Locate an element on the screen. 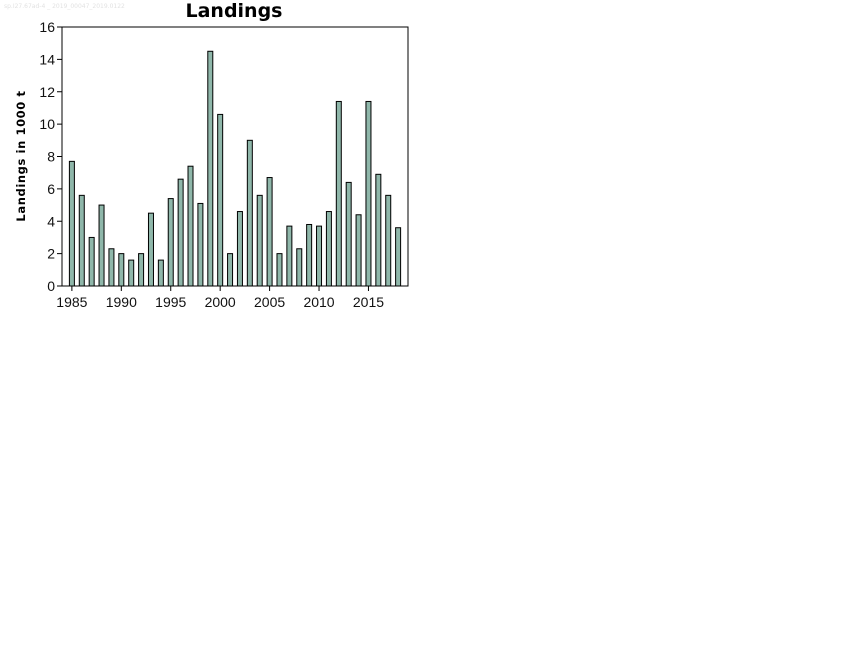  bar-2016 is located at coordinates (378, 230).